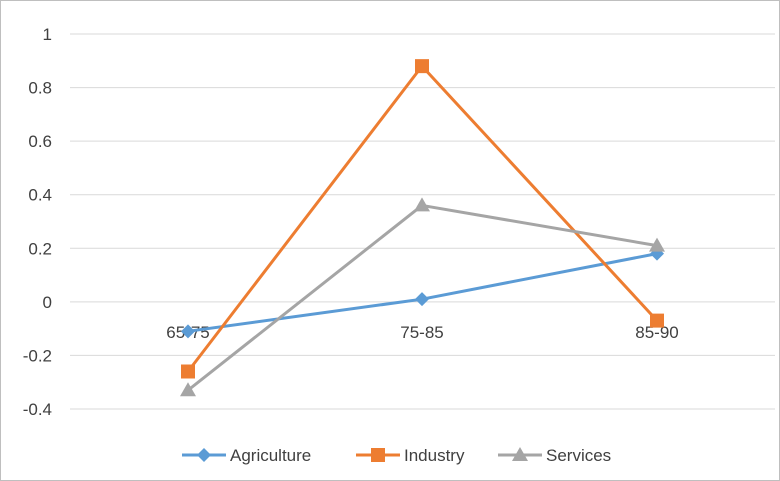 The height and width of the screenshot is (481, 780). Describe the element at coordinates (37, 409) in the screenshot. I see `y-tick-label: -0.4` at that location.